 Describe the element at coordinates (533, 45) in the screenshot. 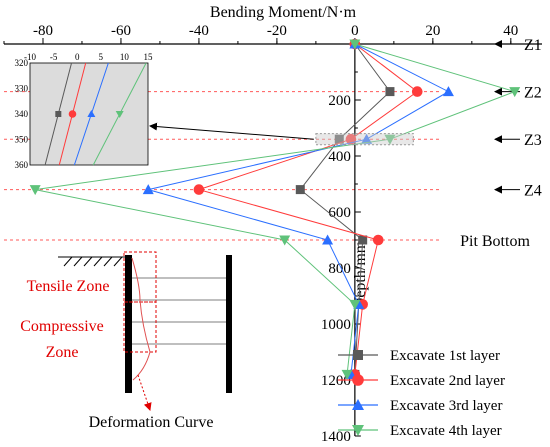

I see `reference-label: Z1` at that location.